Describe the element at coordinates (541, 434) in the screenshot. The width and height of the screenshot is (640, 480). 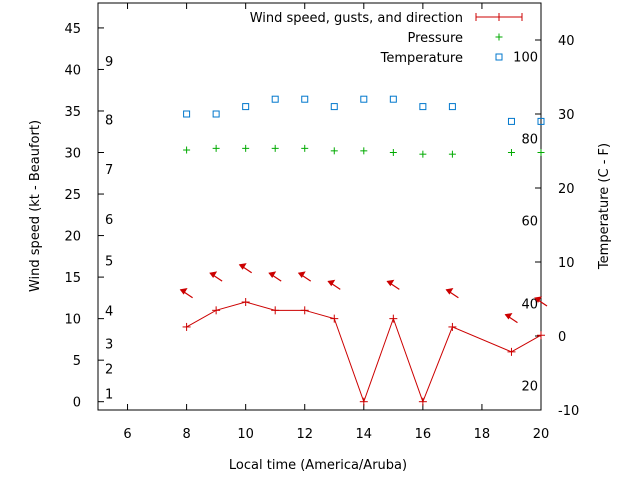
I see `x-tick-label: 20` at that location.